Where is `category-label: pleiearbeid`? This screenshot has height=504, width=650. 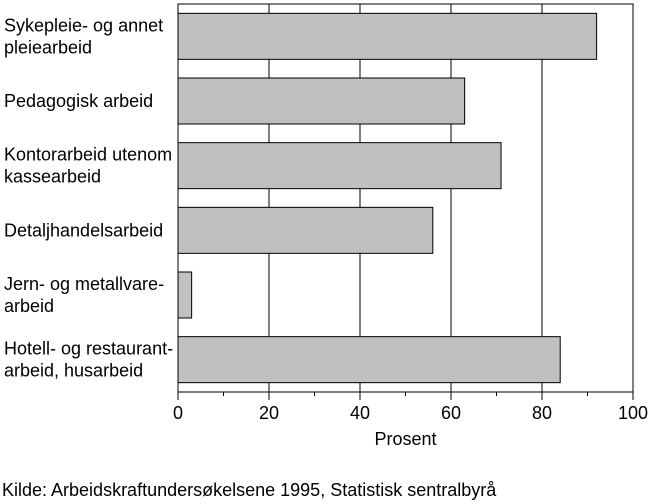 category-label: pleiearbeid is located at coordinates (48, 47).